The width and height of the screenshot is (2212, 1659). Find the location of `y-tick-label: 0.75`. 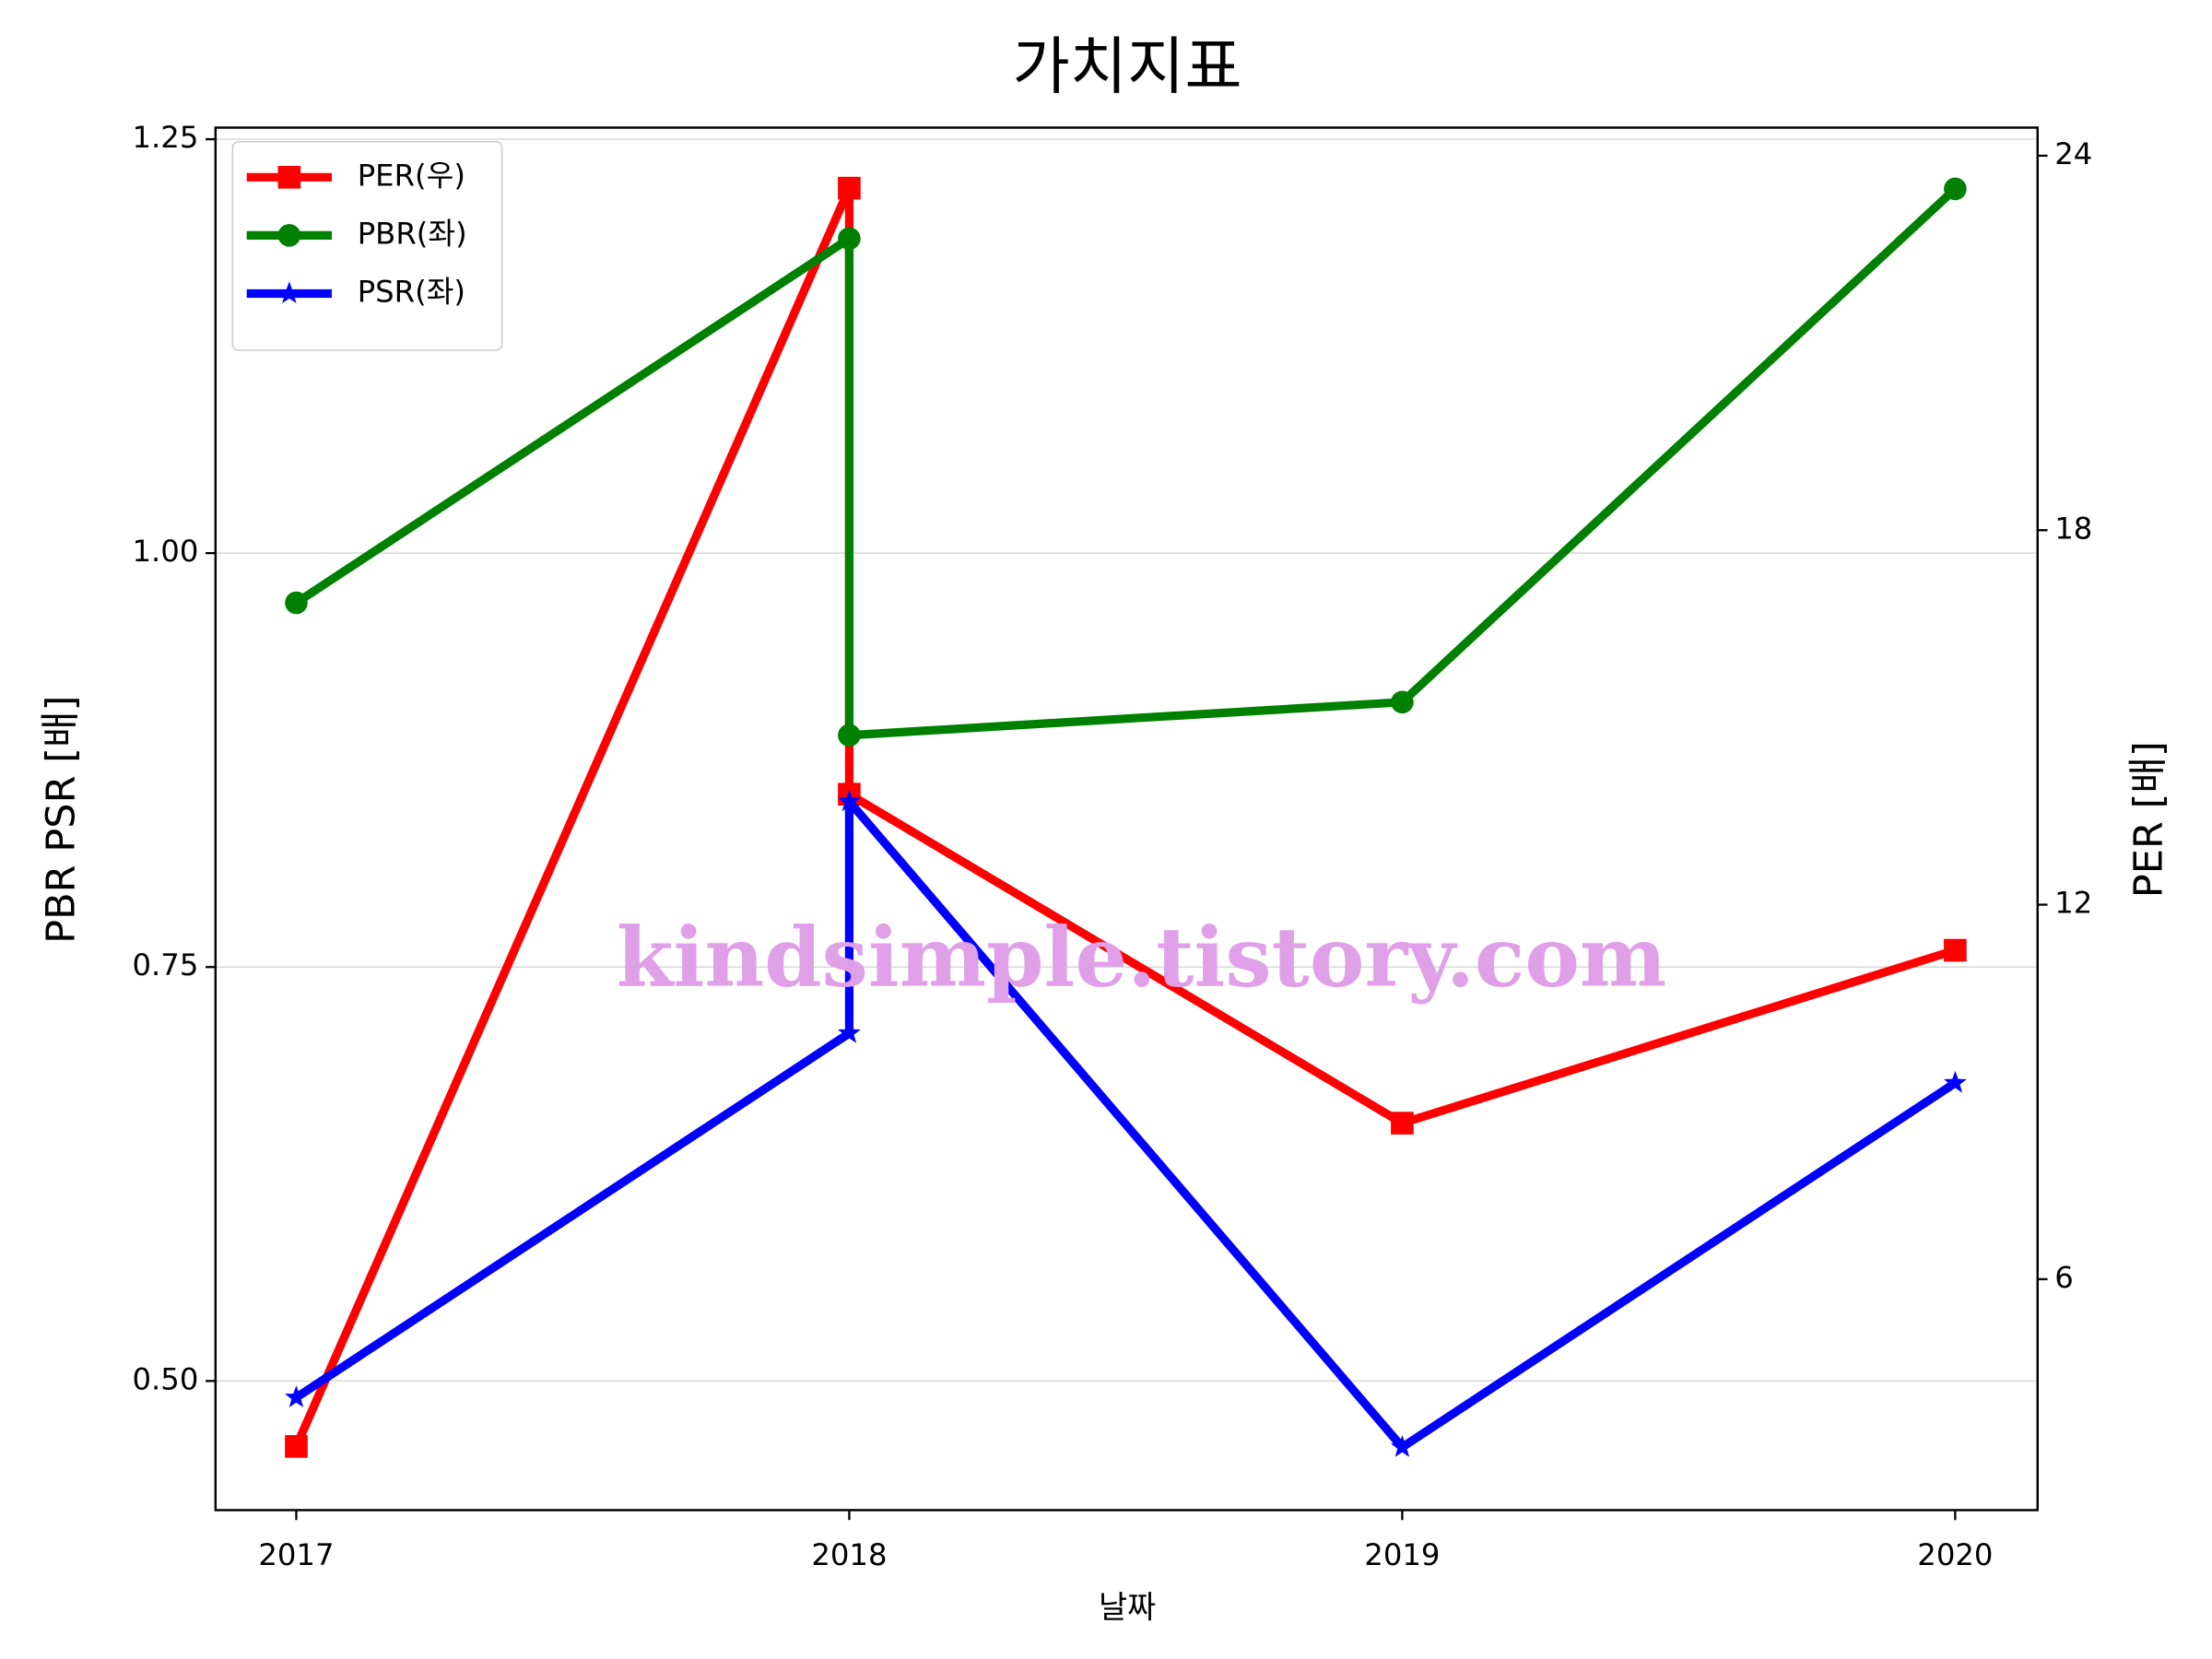

y-tick-label: 0.75 is located at coordinates (165, 964).